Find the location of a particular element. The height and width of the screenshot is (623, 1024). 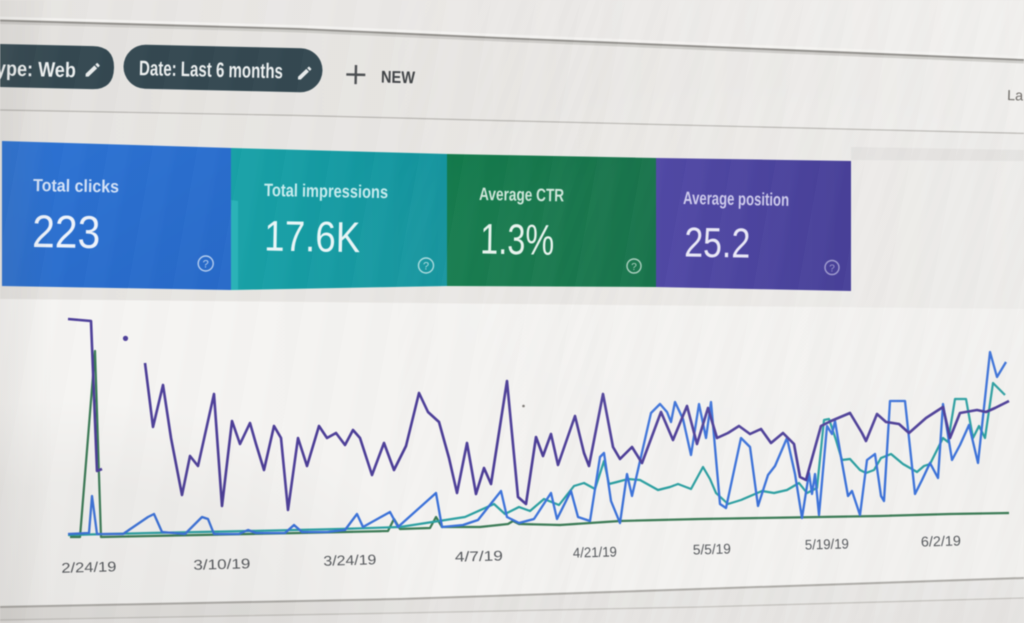

svg-text: 3/24/19 is located at coordinates (350, 559).